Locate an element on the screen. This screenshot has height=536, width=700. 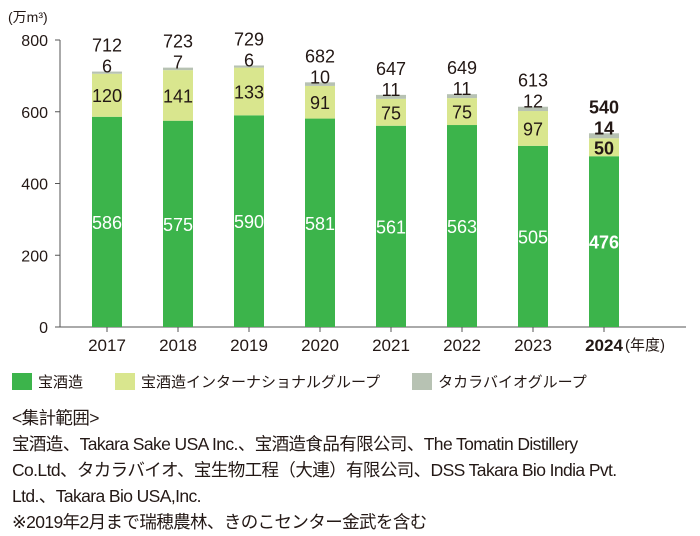
bar-segment-3-2020 is located at coordinates (320, 84).